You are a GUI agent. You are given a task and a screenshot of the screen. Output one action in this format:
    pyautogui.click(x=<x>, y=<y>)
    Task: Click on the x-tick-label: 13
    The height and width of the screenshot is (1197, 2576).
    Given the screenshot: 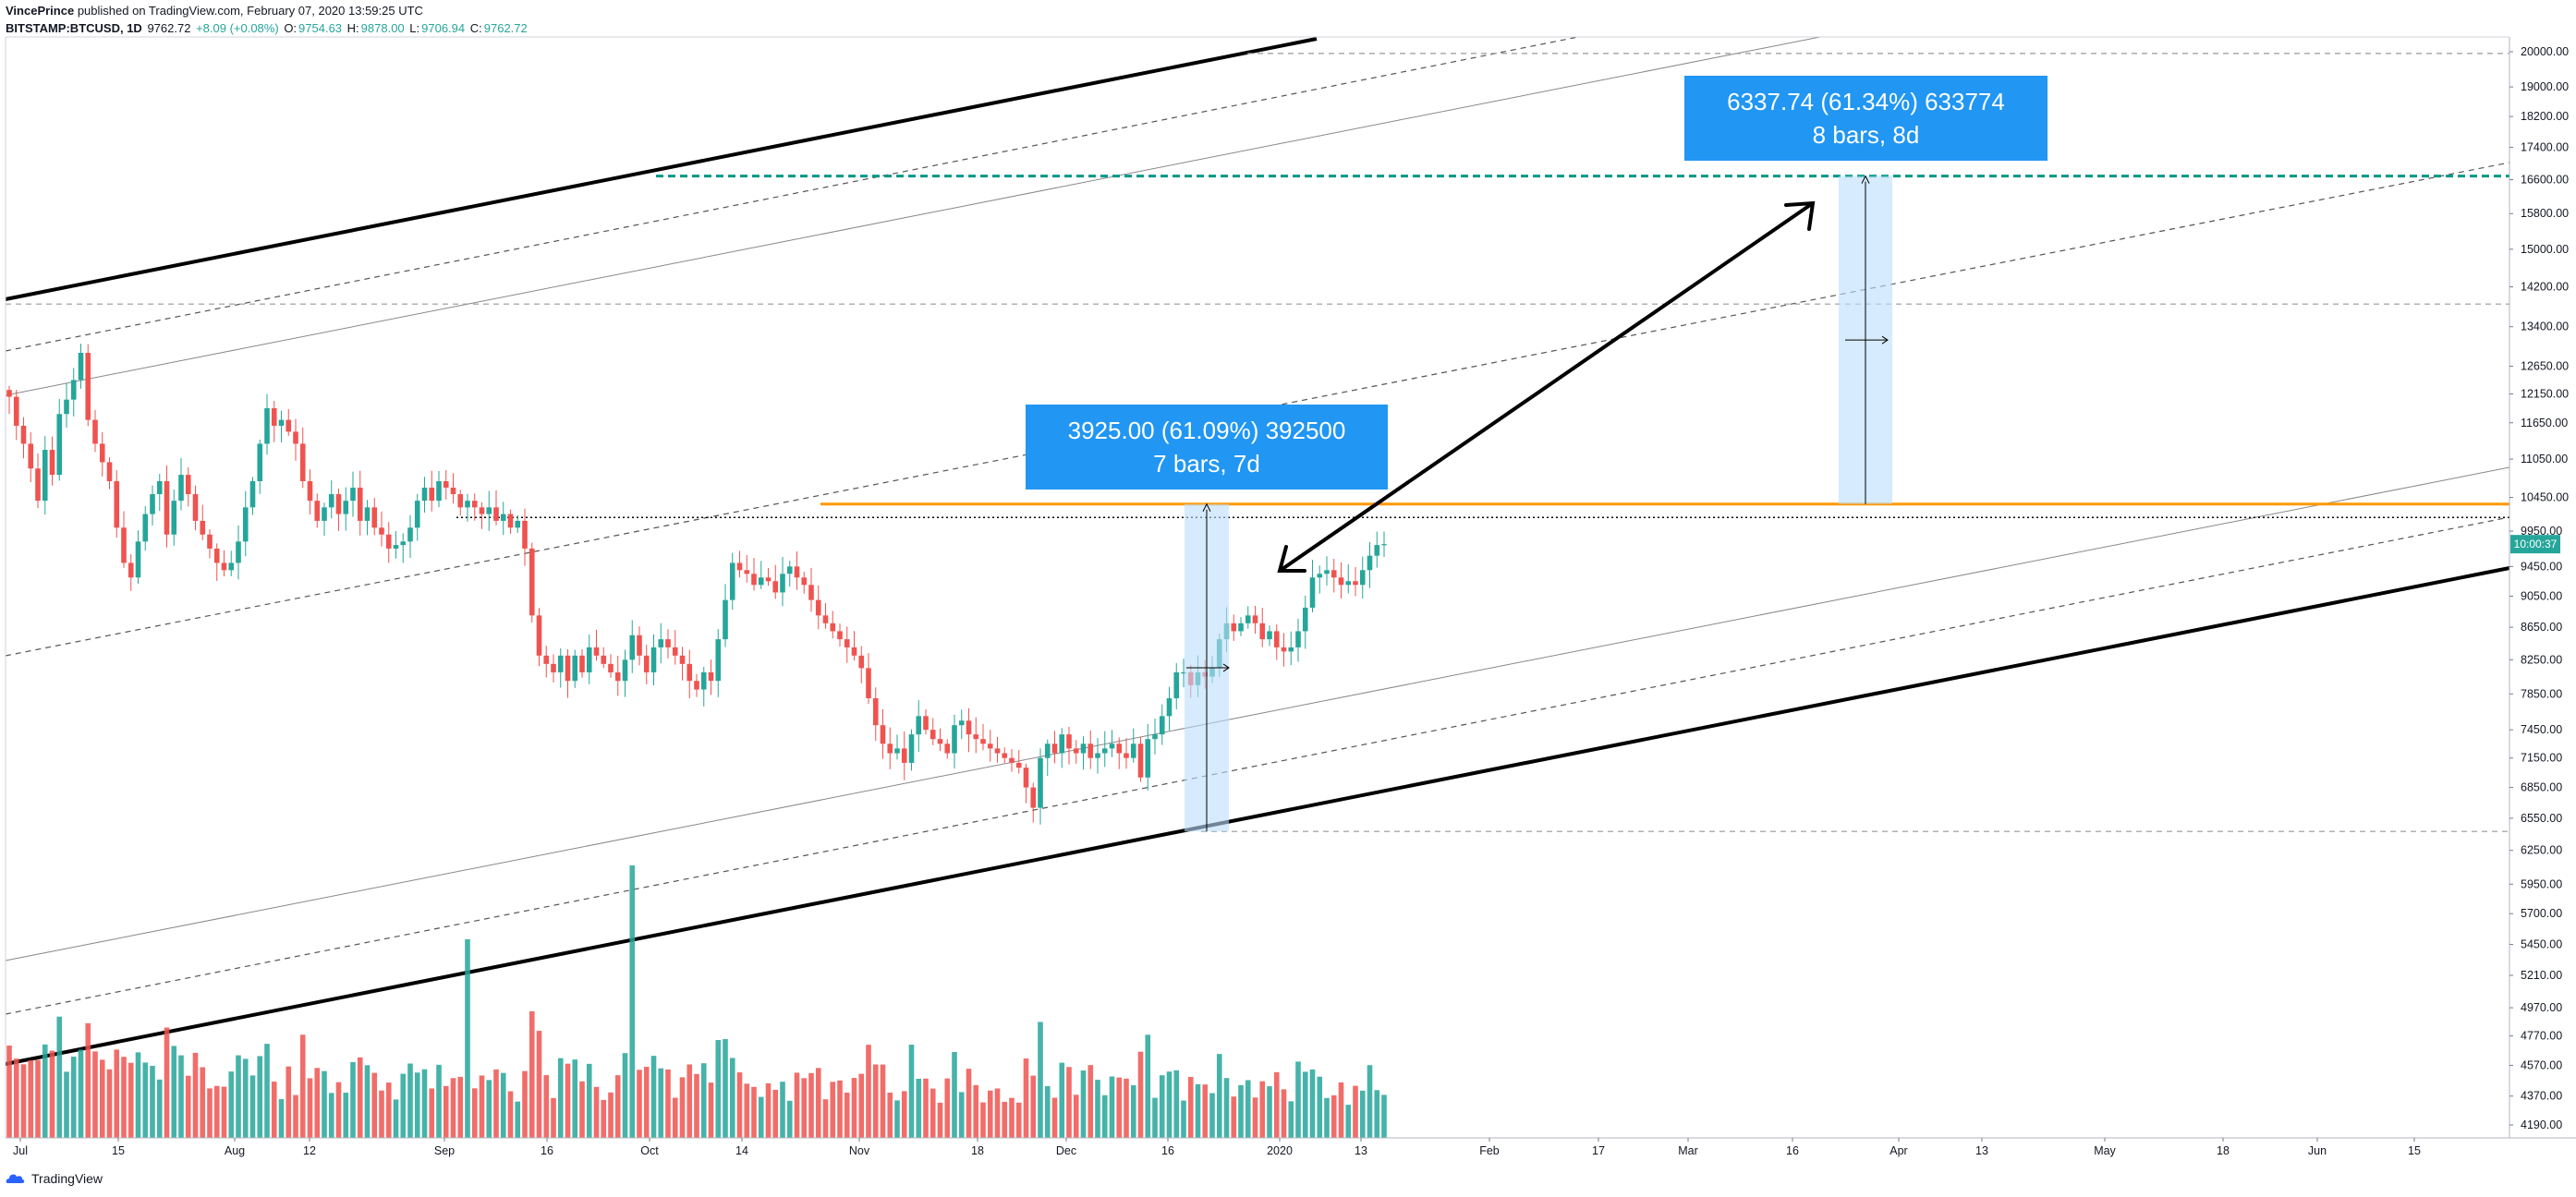 What is the action you would take?
    pyautogui.click(x=1981, y=1150)
    